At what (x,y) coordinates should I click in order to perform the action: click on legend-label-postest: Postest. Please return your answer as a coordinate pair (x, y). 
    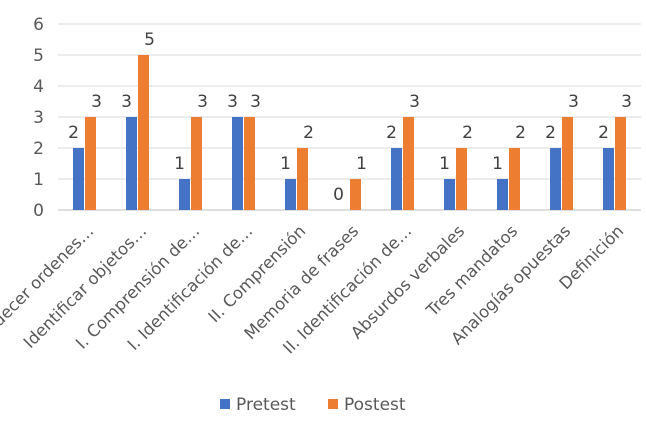
    Looking at the image, I should click on (375, 405).